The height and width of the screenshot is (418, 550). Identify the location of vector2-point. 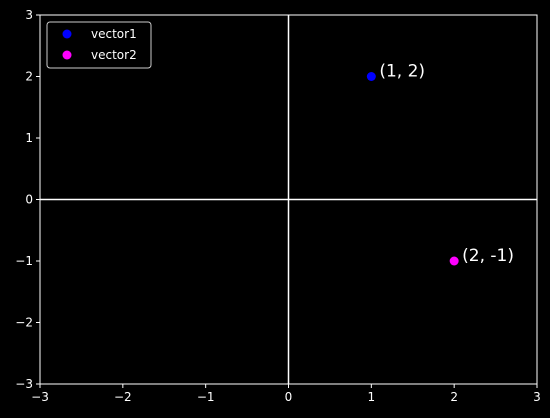
(454, 261).